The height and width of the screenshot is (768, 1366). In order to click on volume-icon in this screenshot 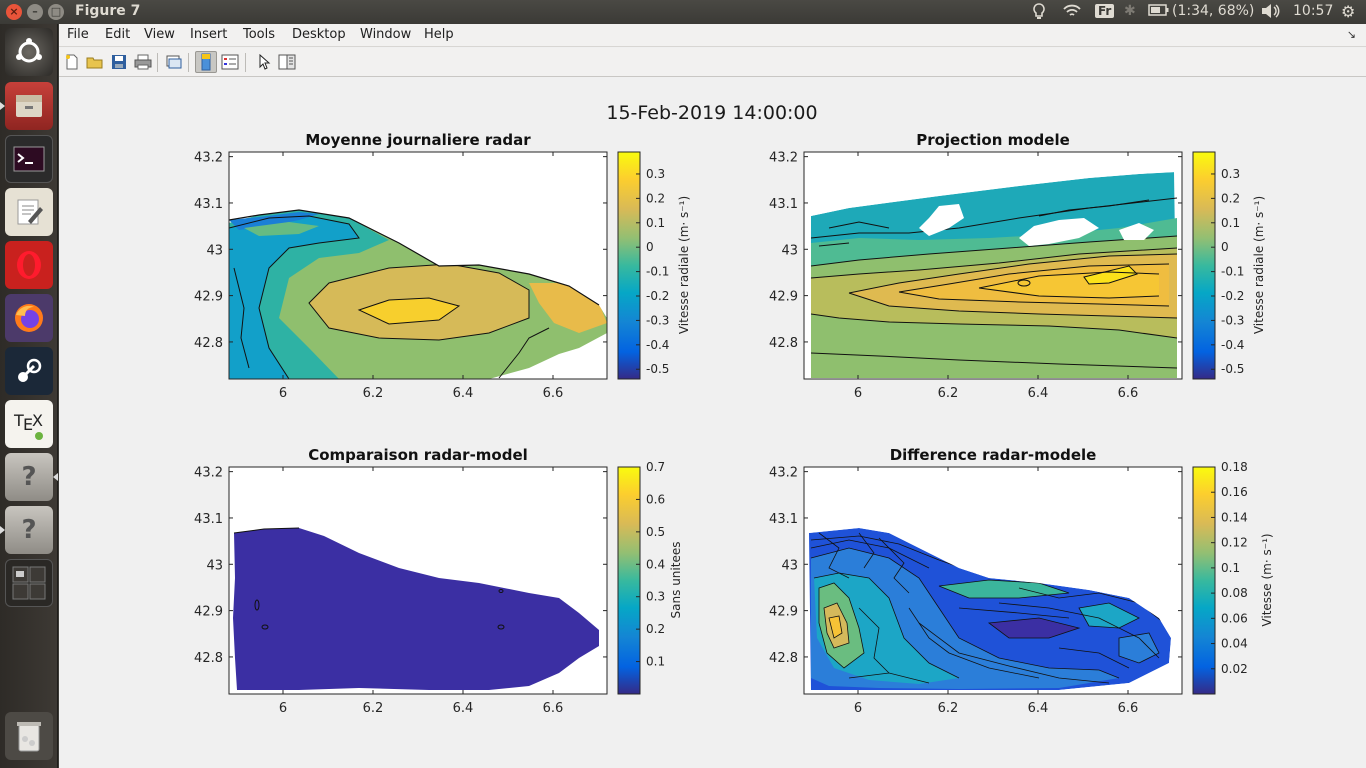, I will do `click(1270, 13)`.